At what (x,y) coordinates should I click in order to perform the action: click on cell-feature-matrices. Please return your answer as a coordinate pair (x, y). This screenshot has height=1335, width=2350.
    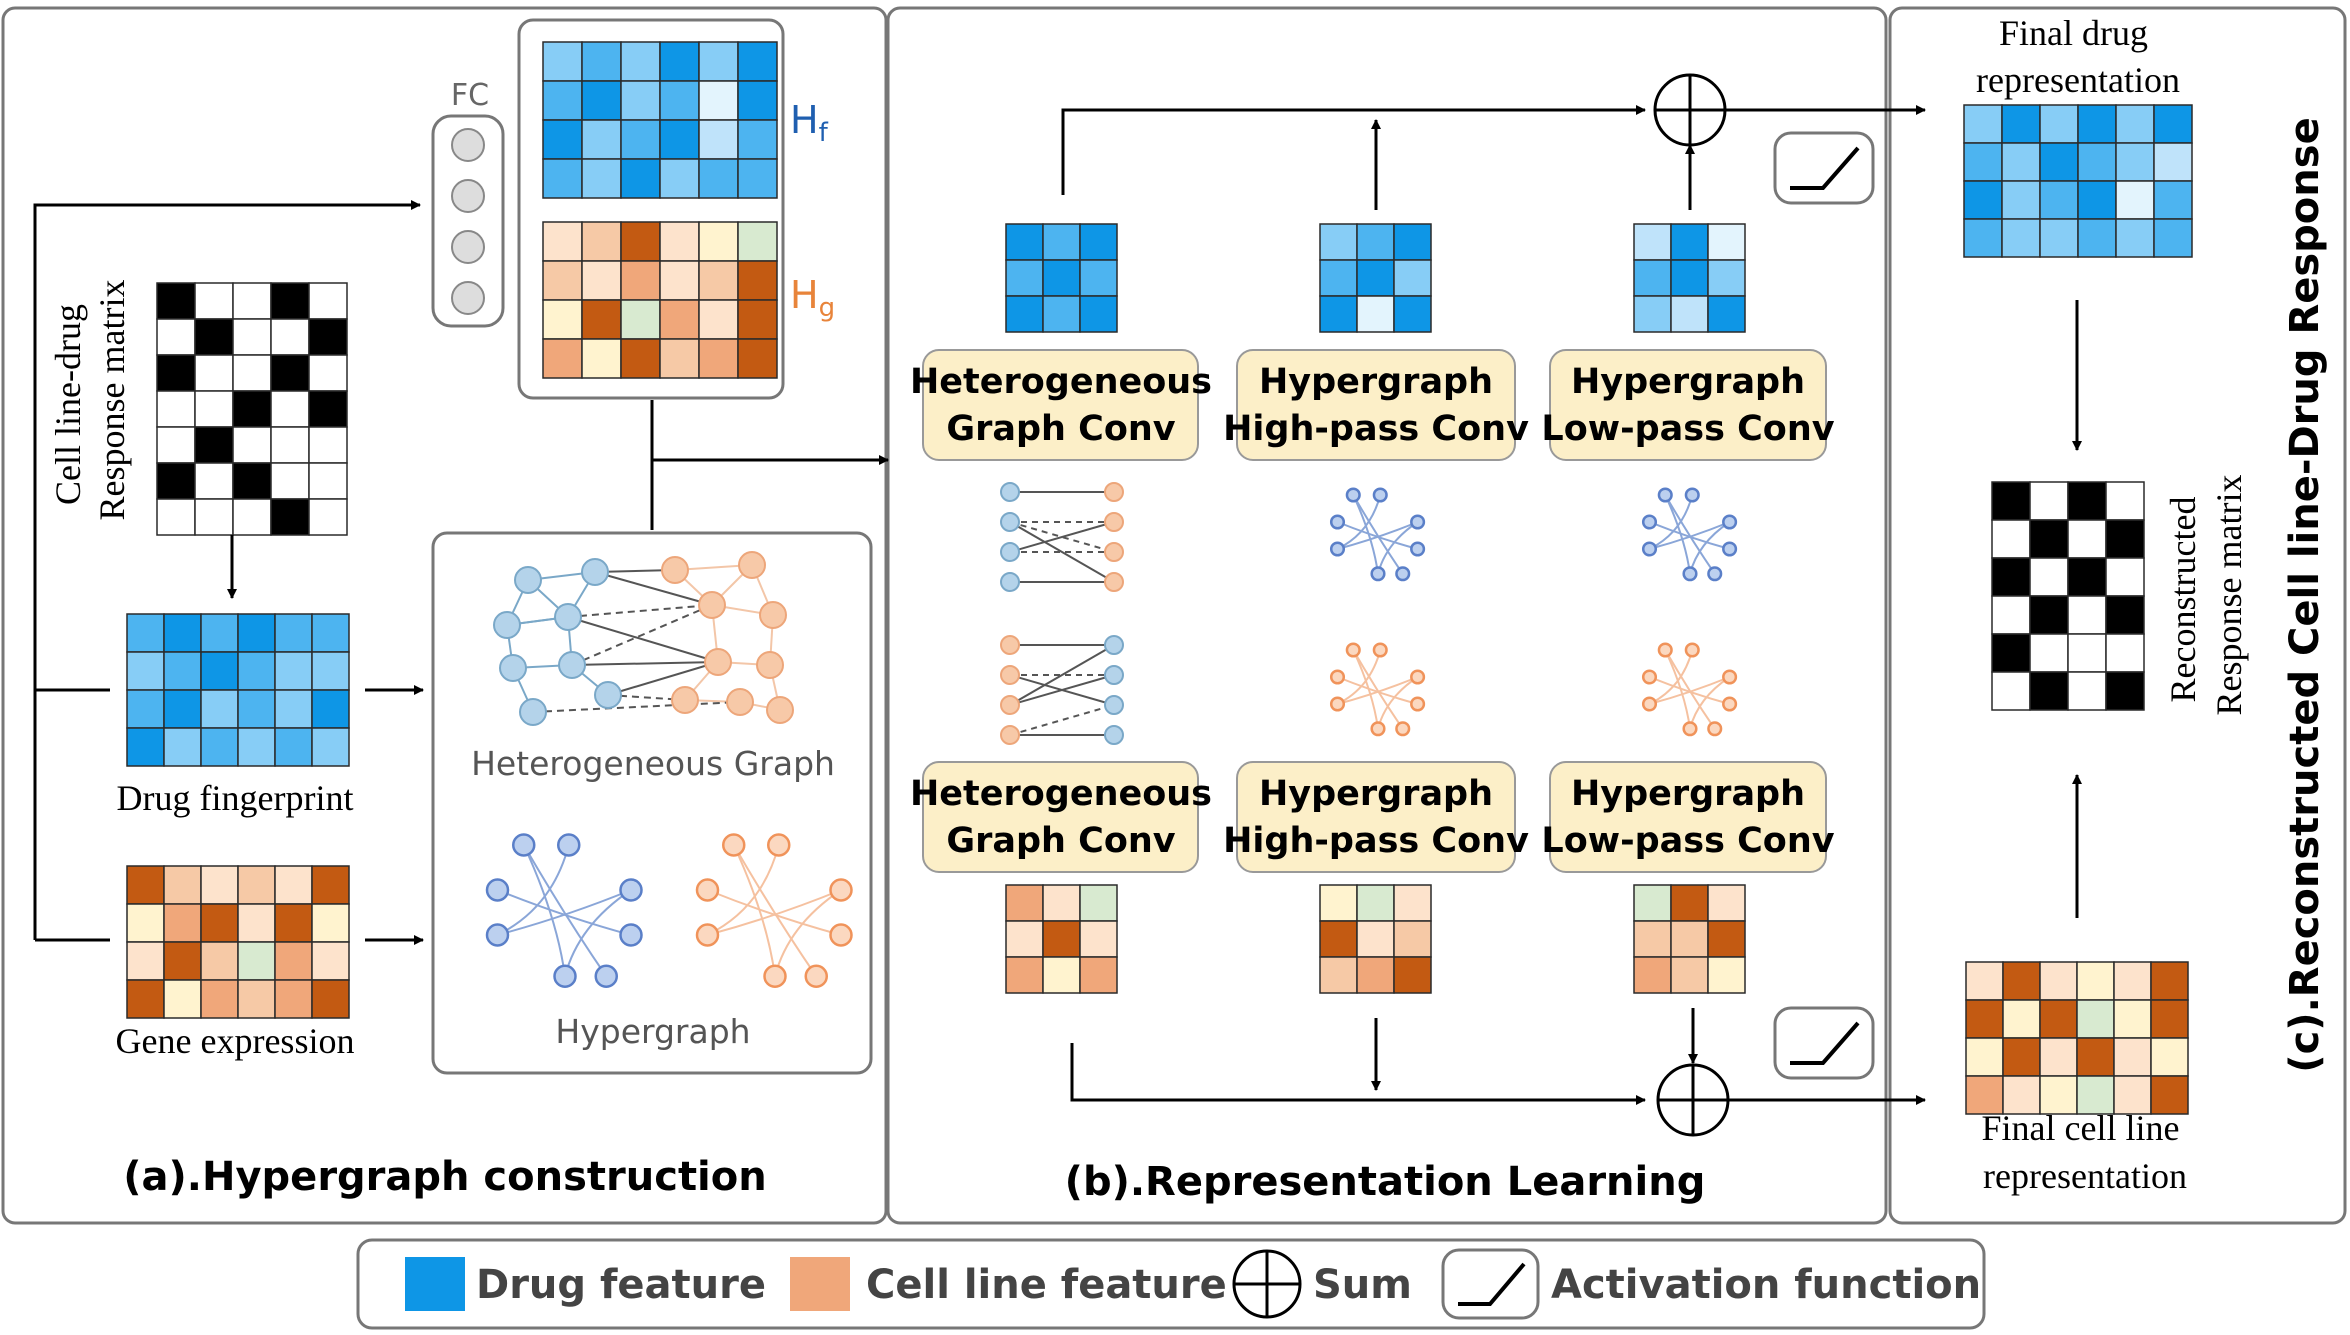
    Looking at the image, I should click on (1375, 939).